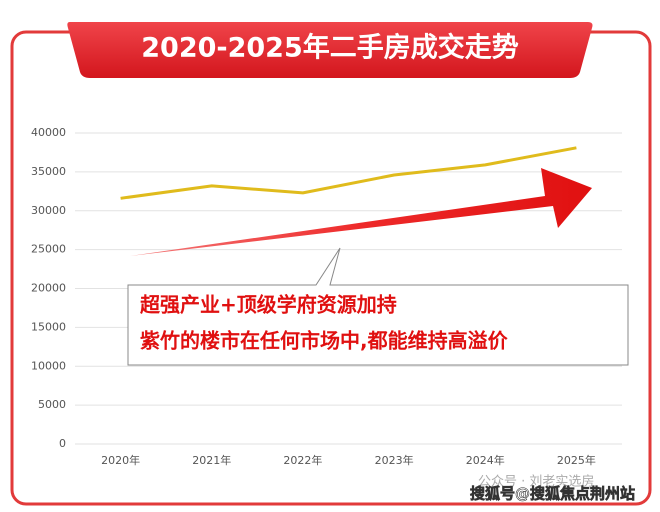  I want to click on y-tick-label: 35000, so click(48, 171).